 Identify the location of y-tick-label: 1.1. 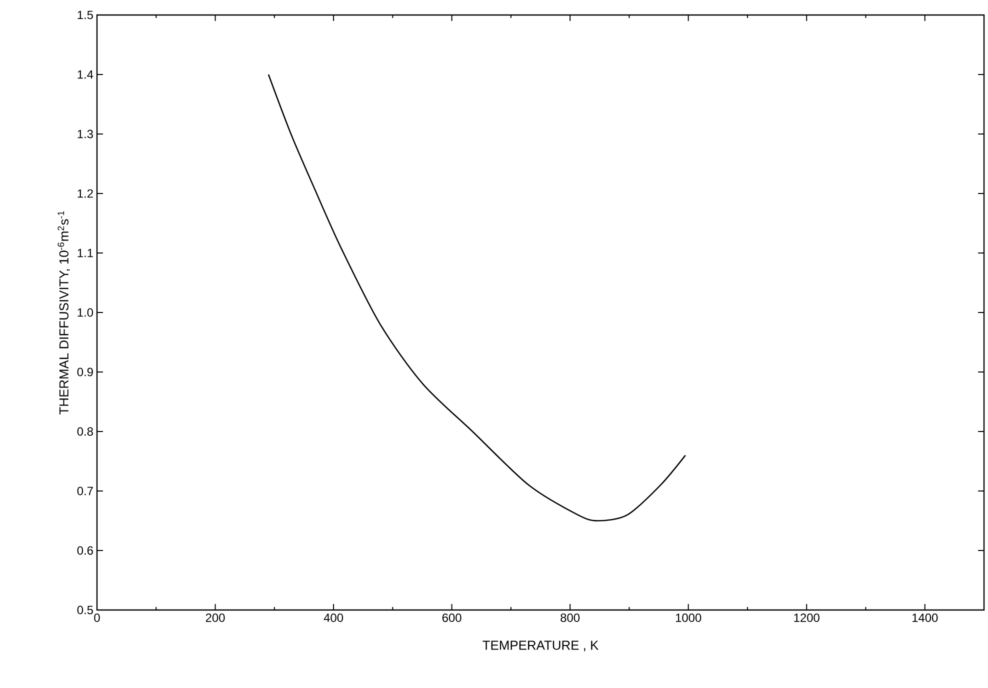
(85, 253).